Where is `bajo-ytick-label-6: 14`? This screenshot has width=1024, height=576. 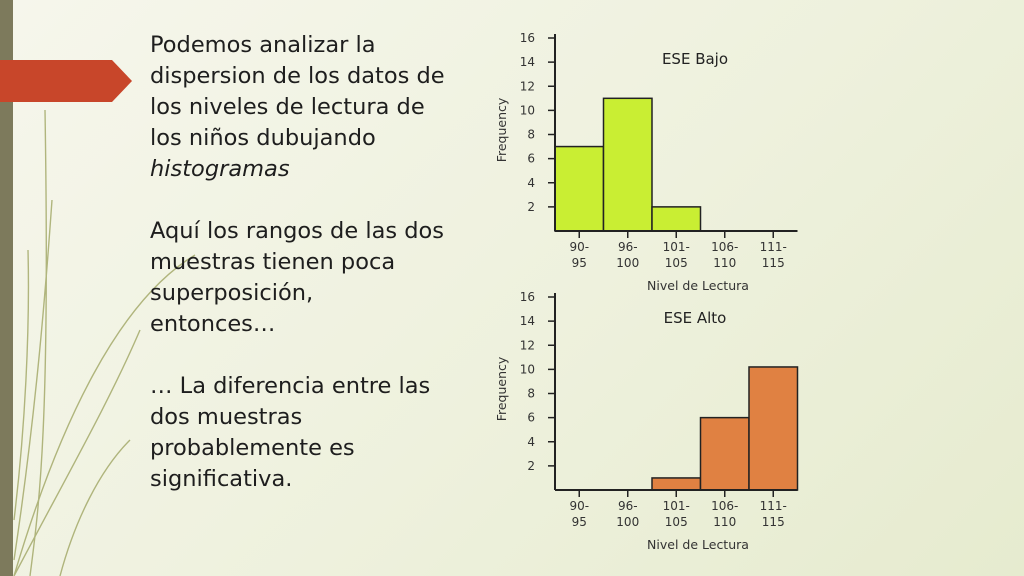 bajo-ytick-label-6: 14 is located at coordinates (527, 62).